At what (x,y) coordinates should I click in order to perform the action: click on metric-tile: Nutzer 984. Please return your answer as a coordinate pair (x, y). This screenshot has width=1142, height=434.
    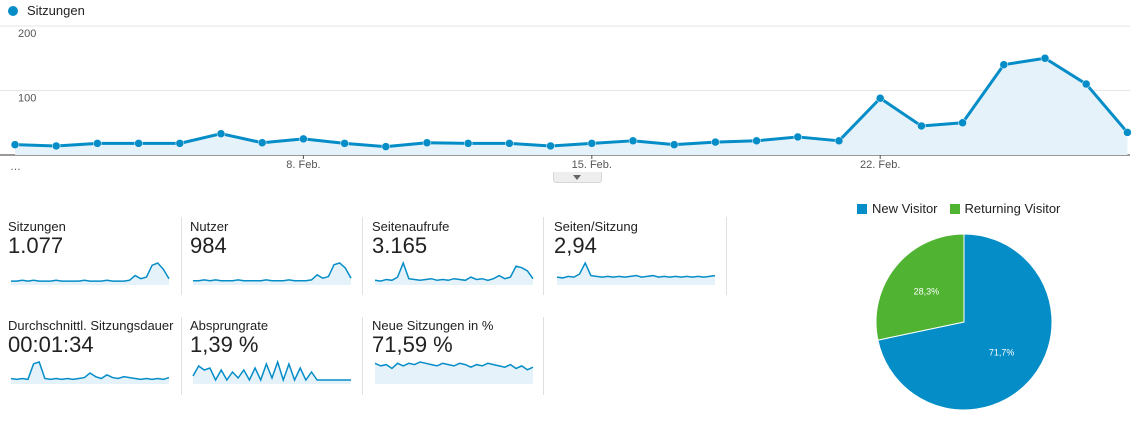
    Looking at the image, I should click on (275, 257).